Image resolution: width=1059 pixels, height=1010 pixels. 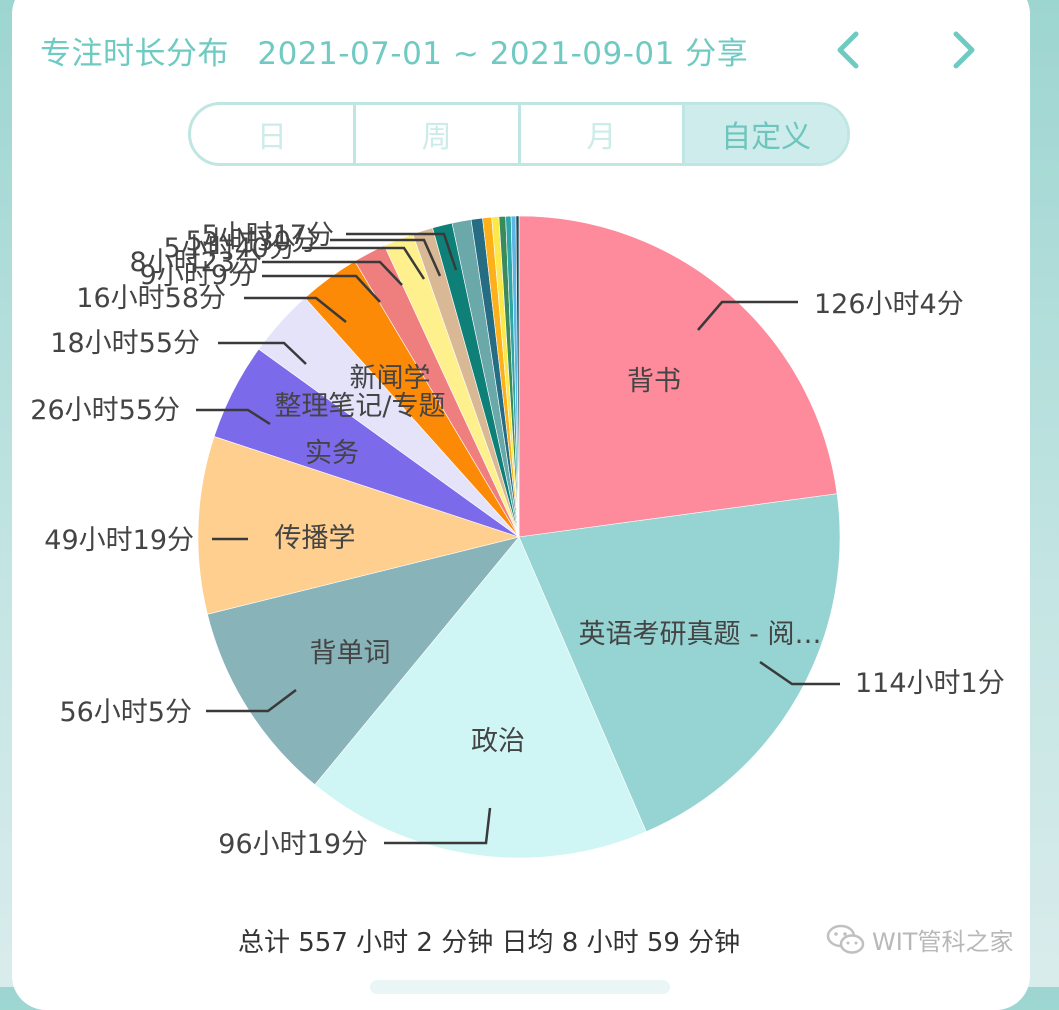 I want to click on value-label: 5小时40分, so click(x=229, y=248).